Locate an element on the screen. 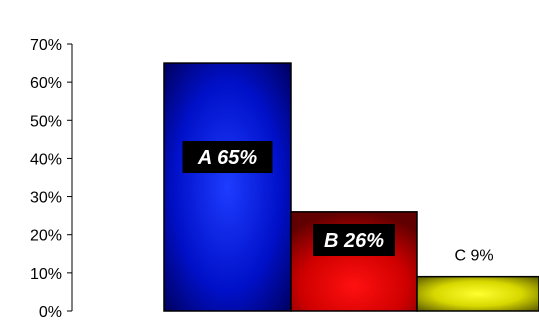 This screenshot has height=324, width=539. y-tick-label: 10% is located at coordinates (46, 274).